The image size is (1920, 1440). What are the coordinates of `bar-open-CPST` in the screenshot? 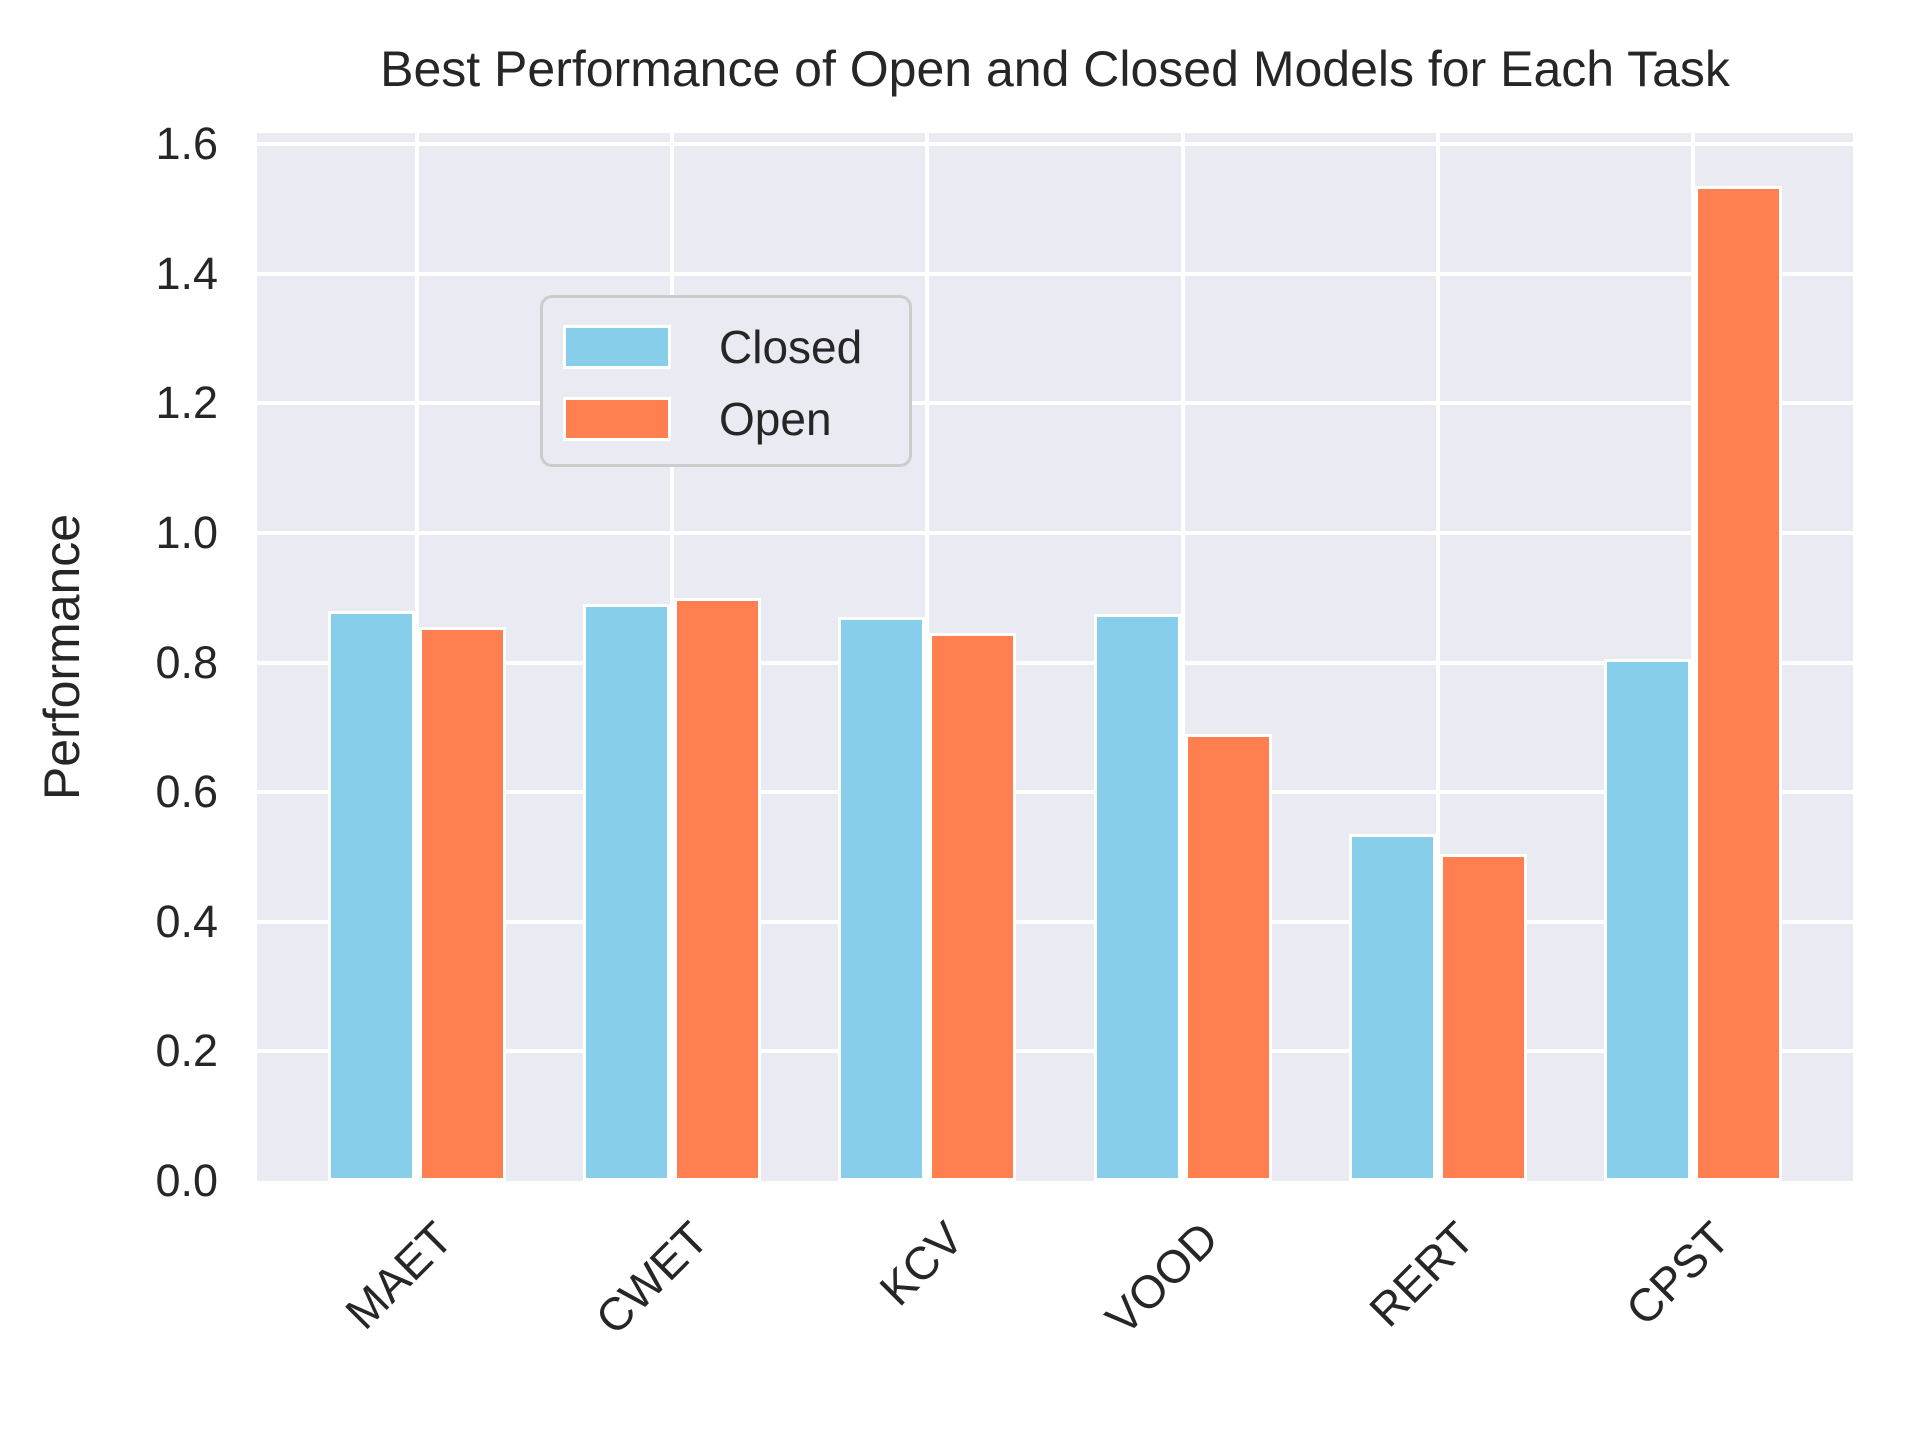 It's located at (1739, 683).